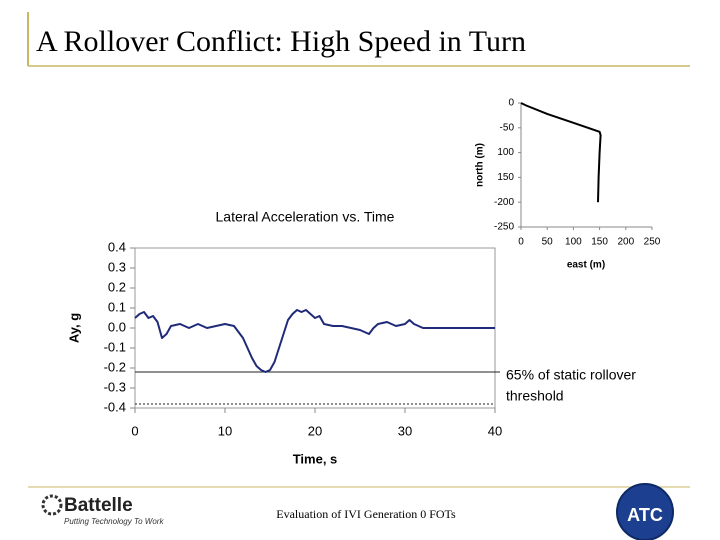  What do you see at coordinates (571, 375) in the screenshot?
I see `annotation: 65% of static rollover` at bounding box center [571, 375].